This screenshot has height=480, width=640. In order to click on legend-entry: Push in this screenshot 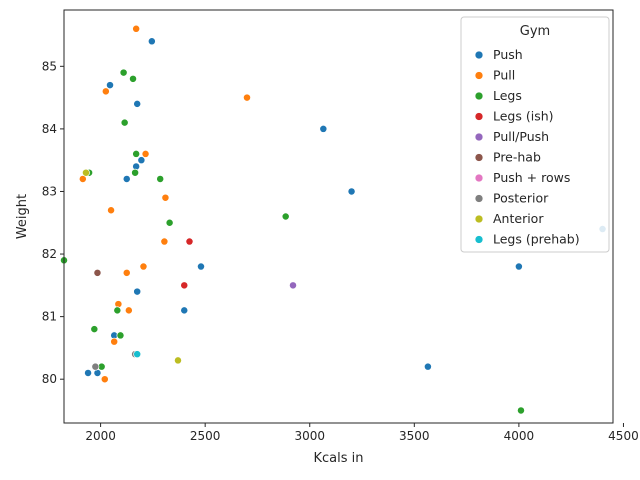, I will do `click(508, 54)`.